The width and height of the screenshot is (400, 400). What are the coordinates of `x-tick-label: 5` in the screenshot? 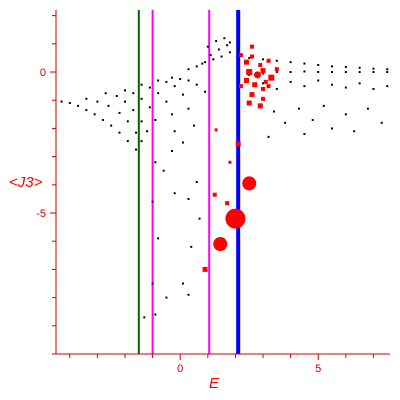 It's located at (318, 369).